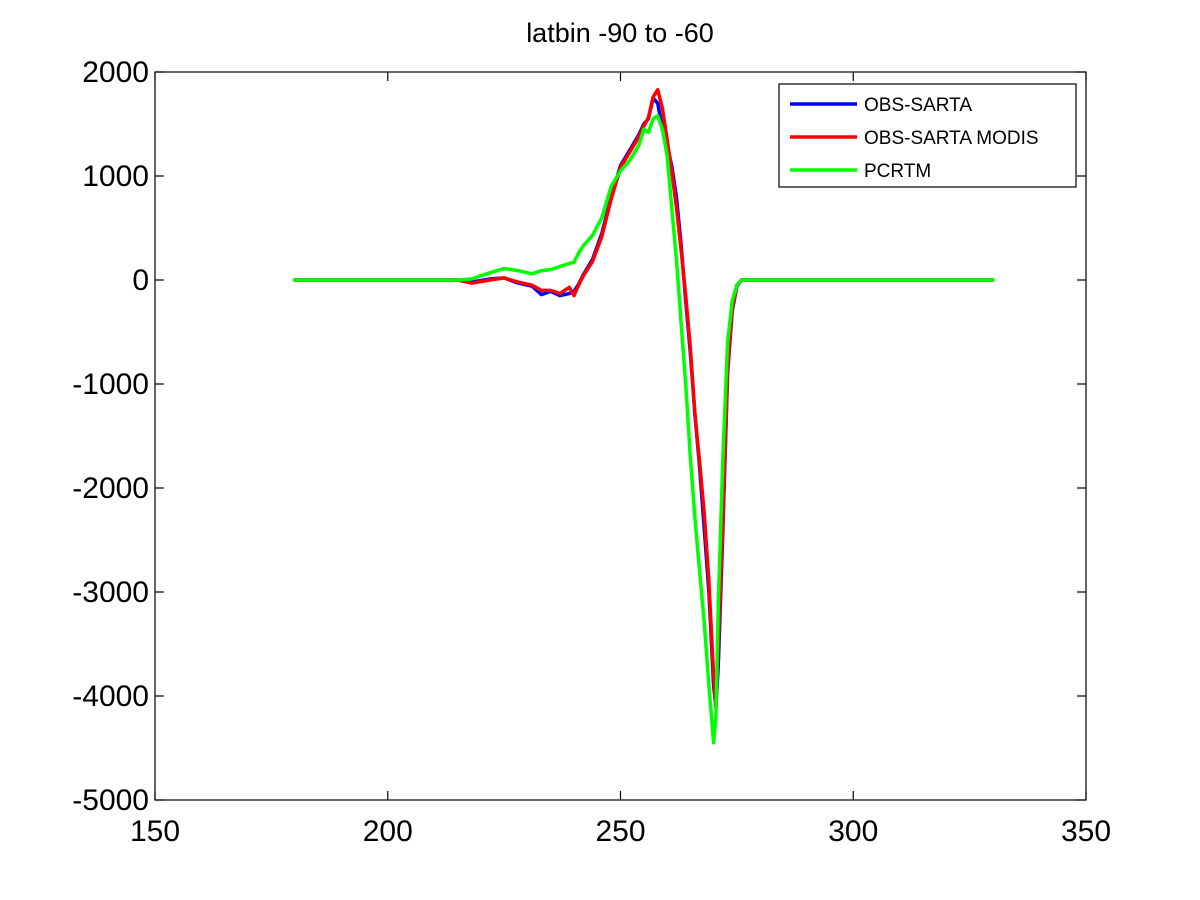  I want to click on y-tick-label: -4000, so click(110, 696).